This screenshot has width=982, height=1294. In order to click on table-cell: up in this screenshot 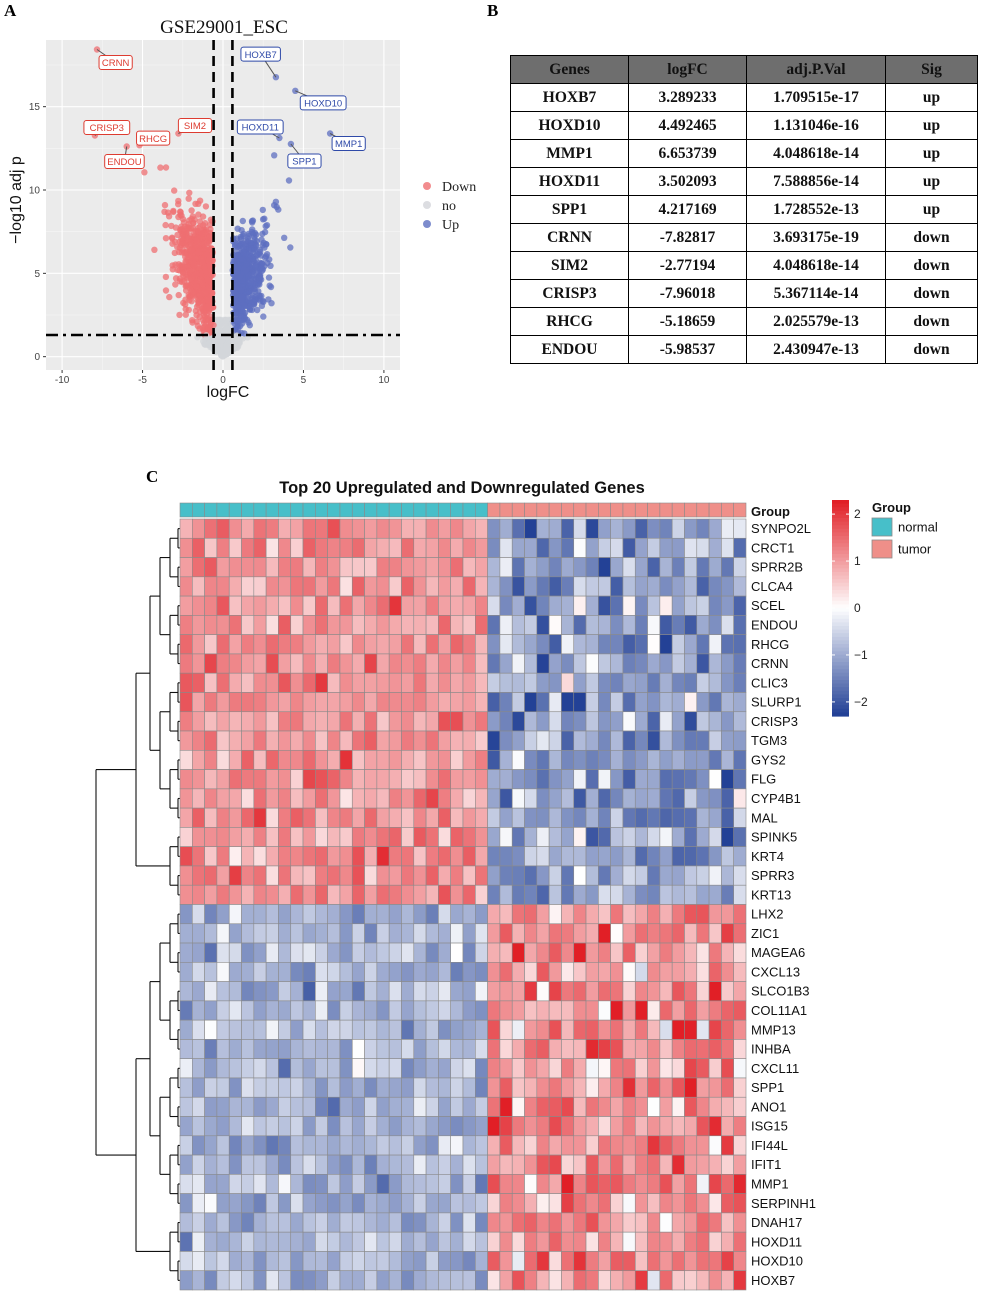, I will do `click(931, 153)`.